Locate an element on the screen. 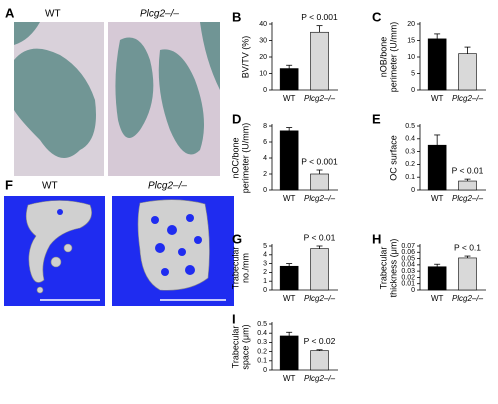 This screenshot has height=404, width=498. p-value: P < 0.001 is located at coordinates (319, 17).